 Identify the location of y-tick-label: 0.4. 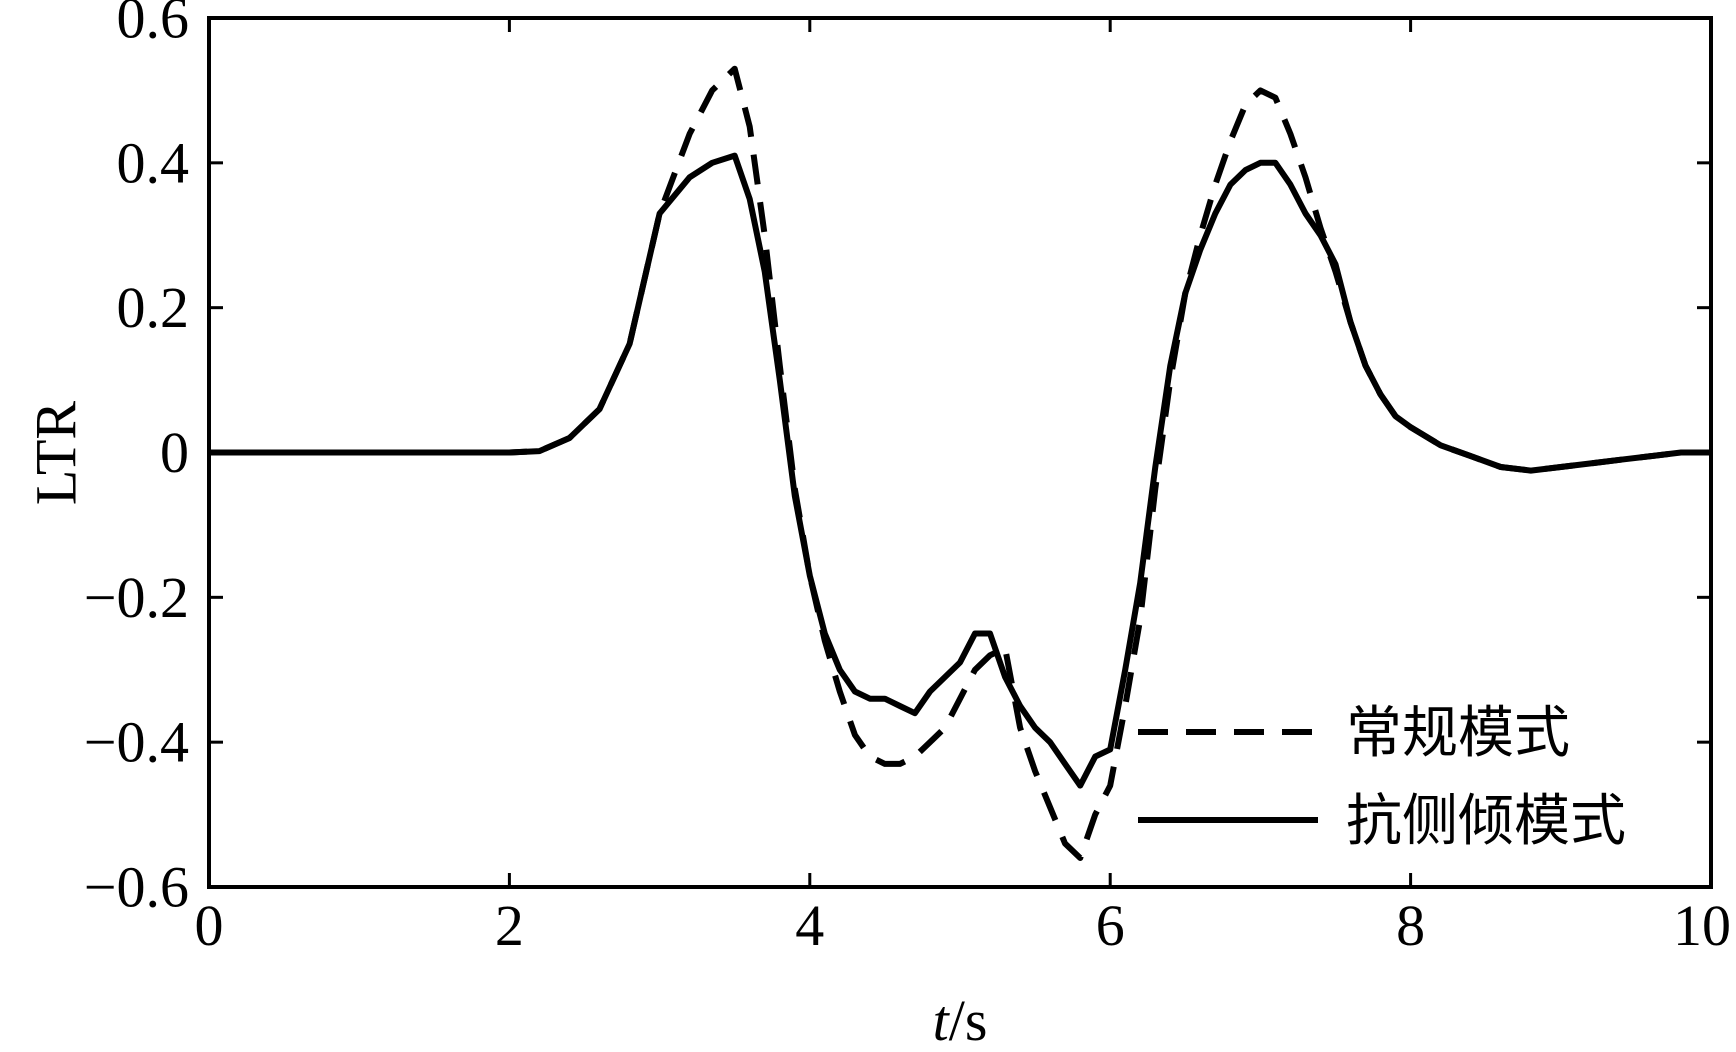
(153, 162).